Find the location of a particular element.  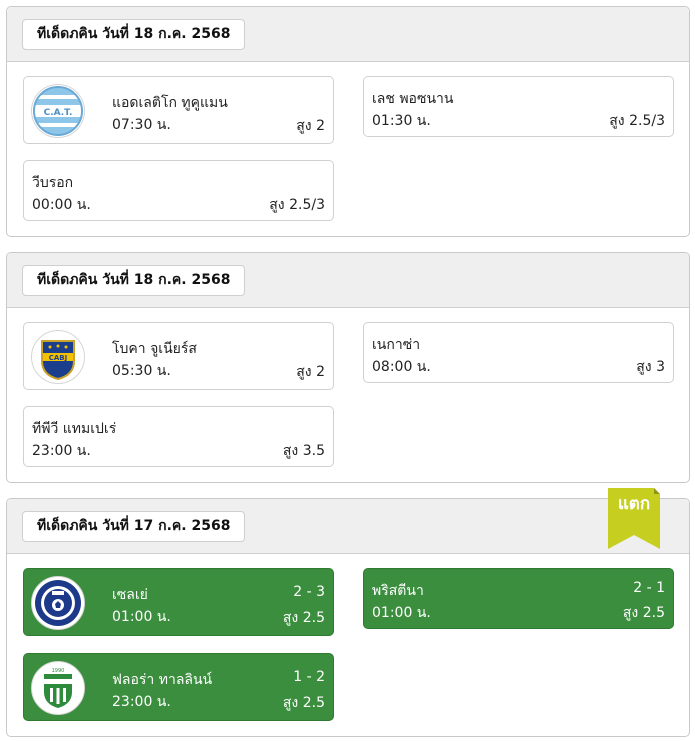

team-name: เนกาซ่า is located at coordinates (396, 345).